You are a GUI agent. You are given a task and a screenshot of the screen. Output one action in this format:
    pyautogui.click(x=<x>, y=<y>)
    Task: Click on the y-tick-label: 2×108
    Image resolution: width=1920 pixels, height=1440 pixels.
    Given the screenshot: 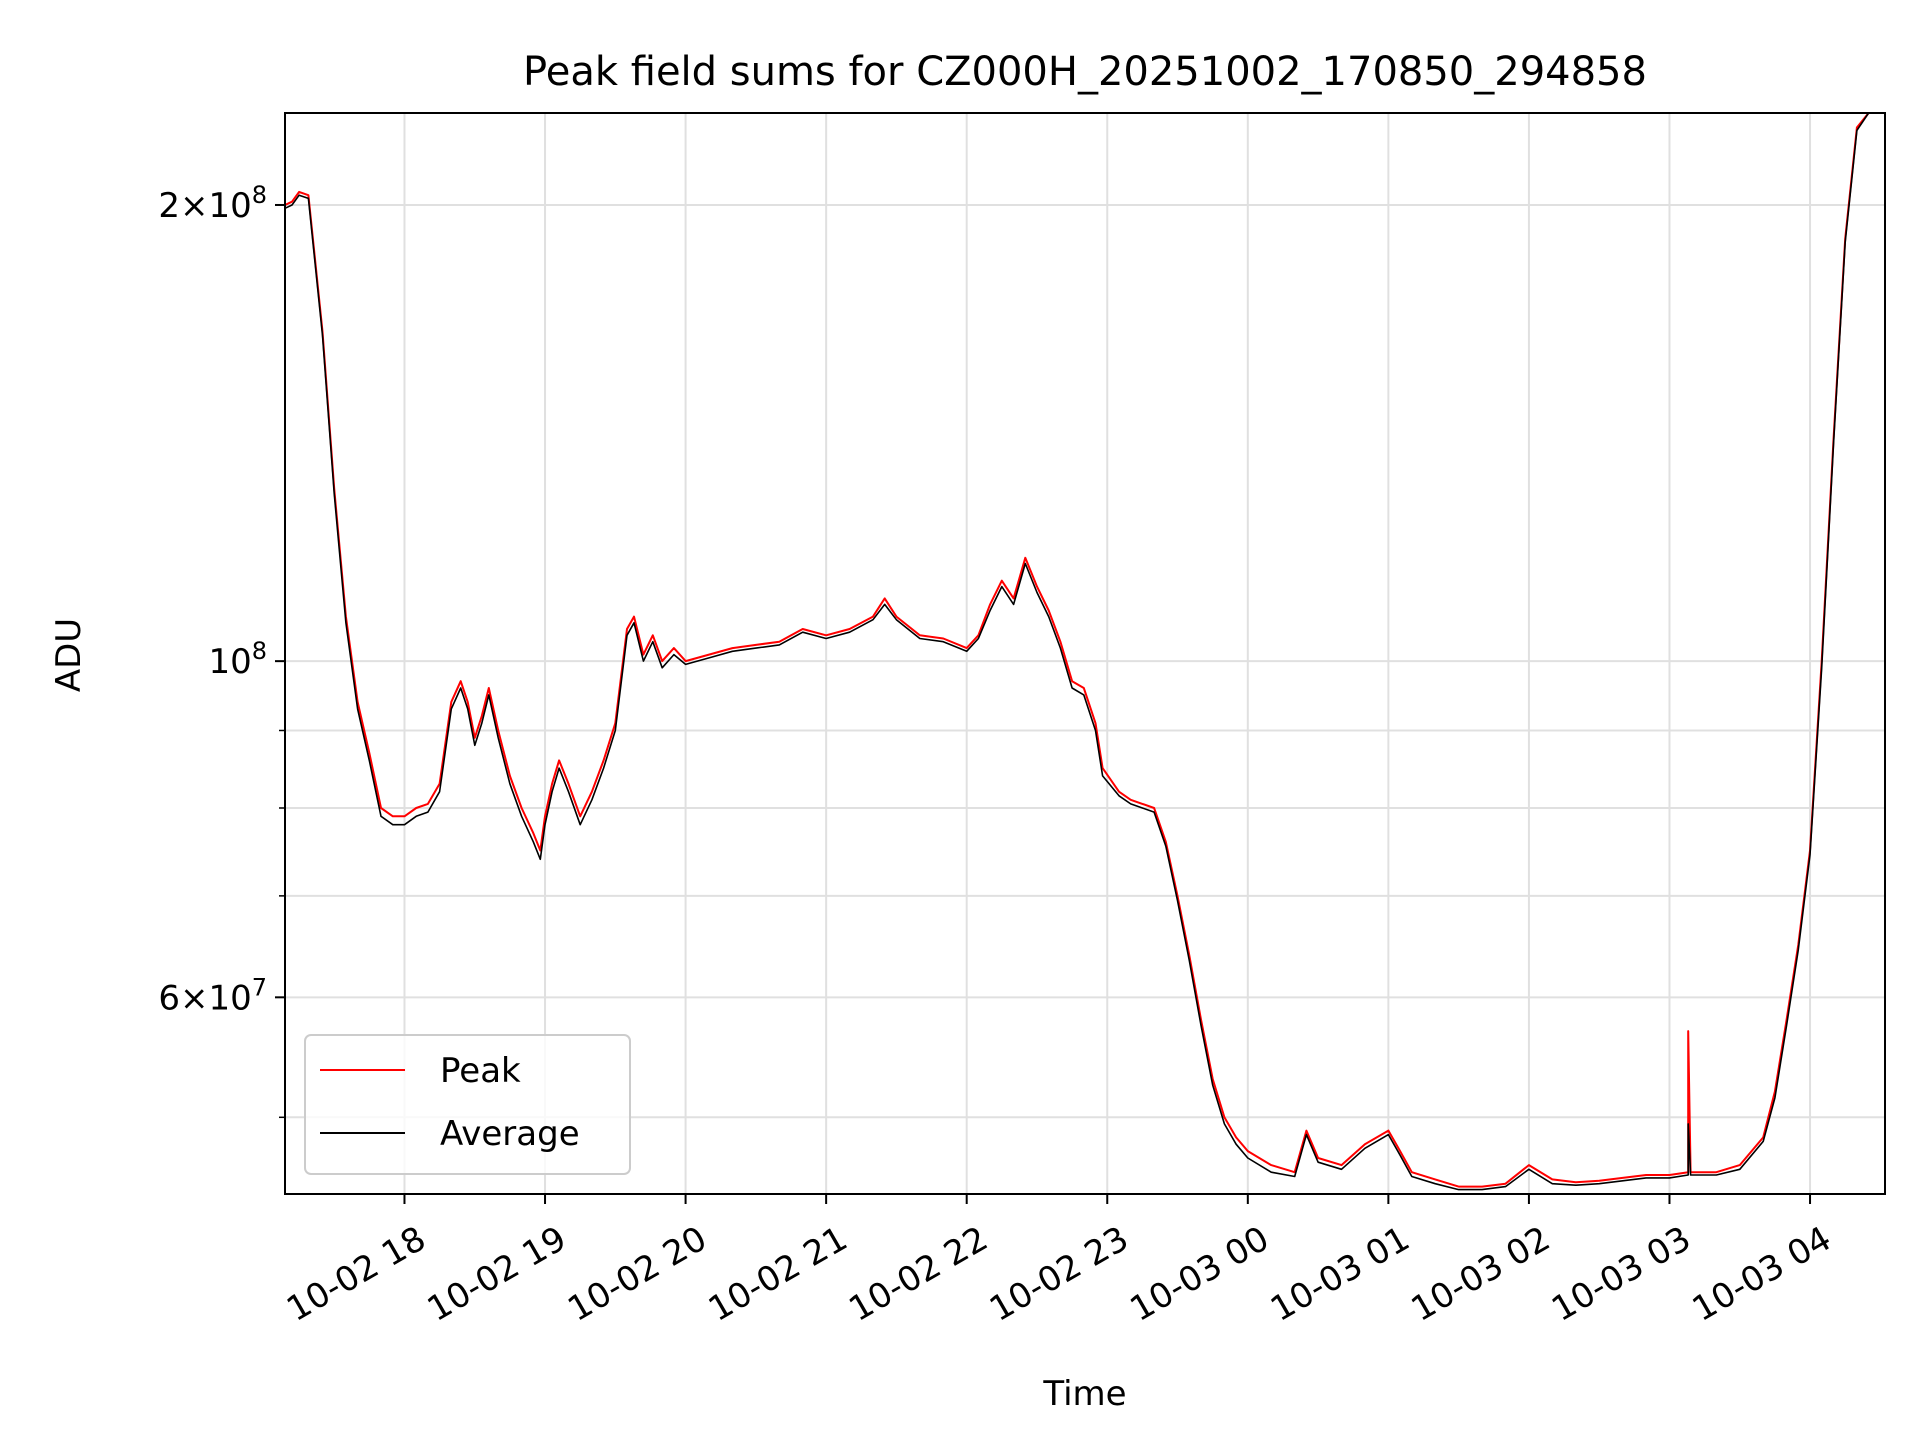 What is the action you would take?
    pyautogui.click(x=212, y=203)
    